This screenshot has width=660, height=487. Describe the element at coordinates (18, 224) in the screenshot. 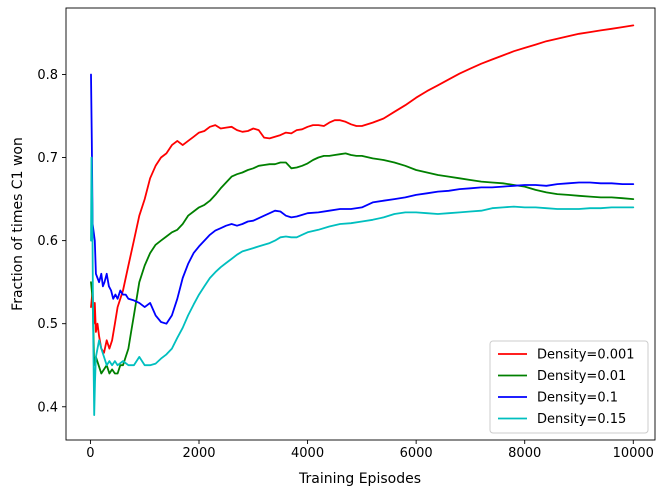

I see `y-axis-label: Fraction of times C1 won` at that location.